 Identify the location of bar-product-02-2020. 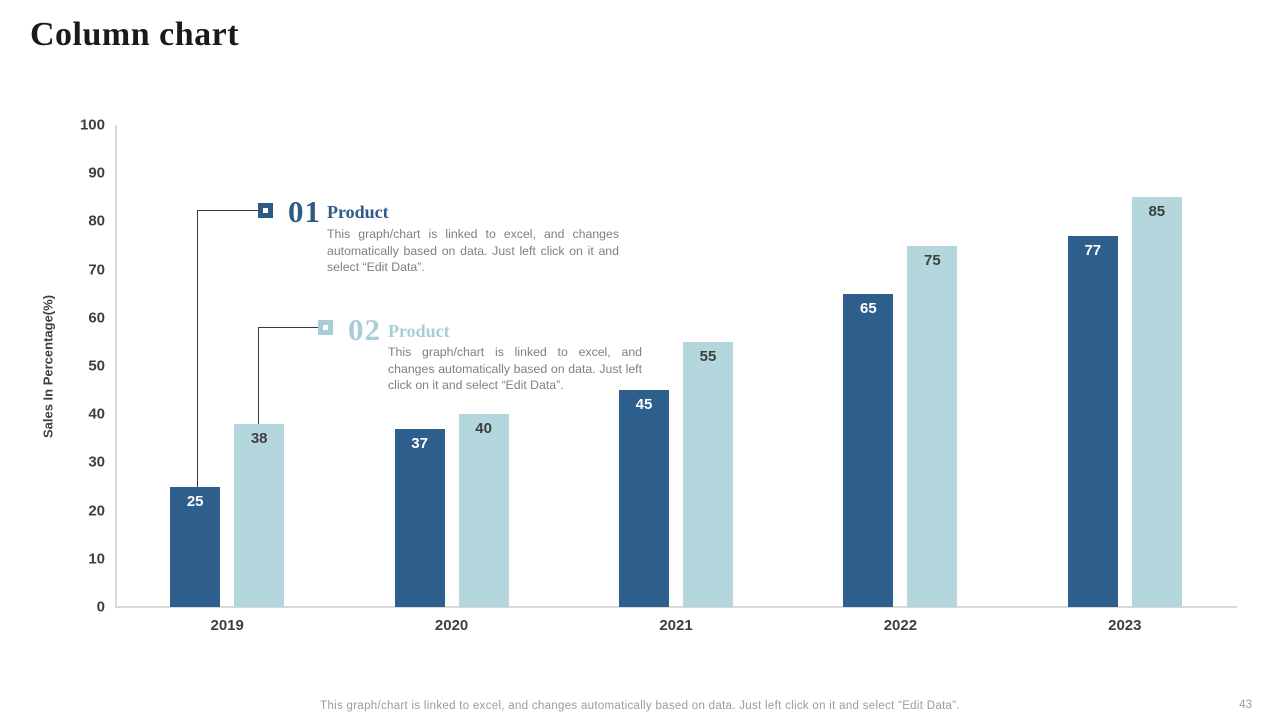
(483, 510).